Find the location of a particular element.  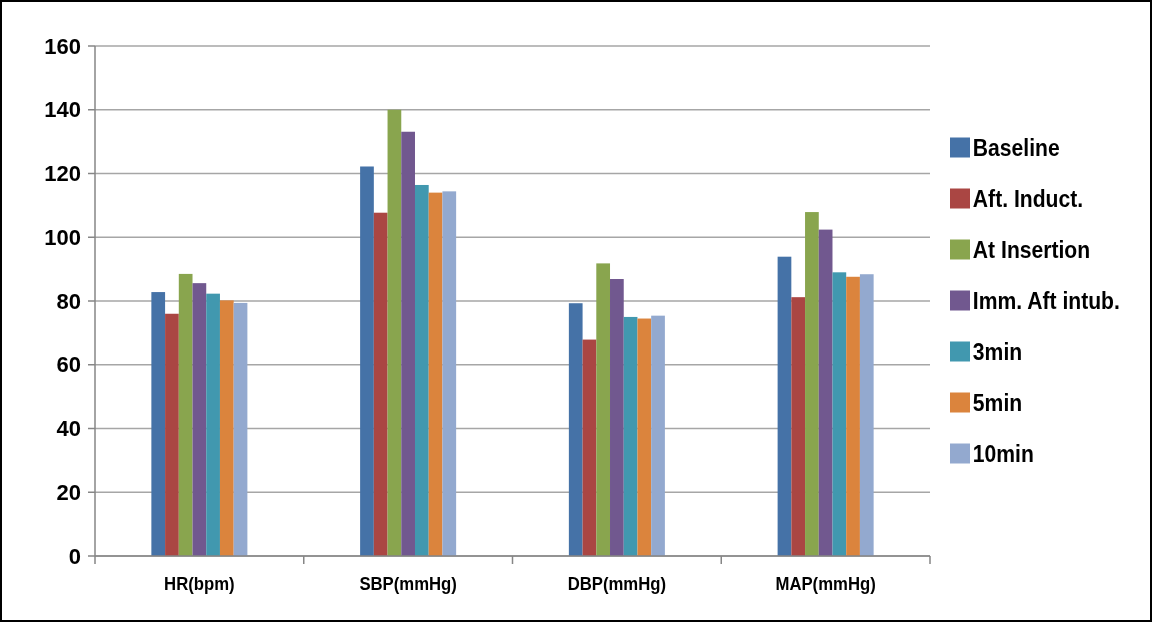

legend-label: Imm. Aft intub. is located at coordinates (1046, 301).